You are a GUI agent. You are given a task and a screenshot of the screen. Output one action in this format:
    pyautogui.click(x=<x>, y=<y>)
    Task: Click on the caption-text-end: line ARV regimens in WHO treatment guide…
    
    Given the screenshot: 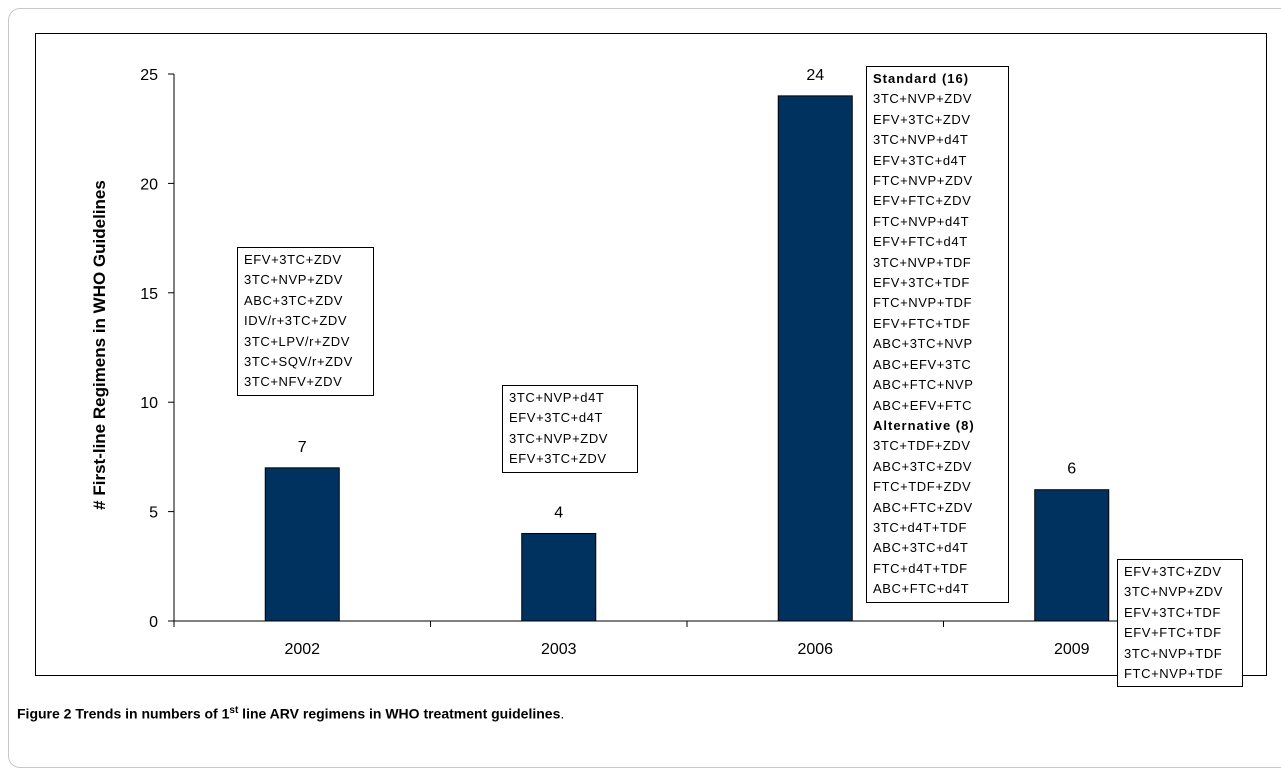 What is the action you would take?
    pyautogui.click(x=399, y=713)
    